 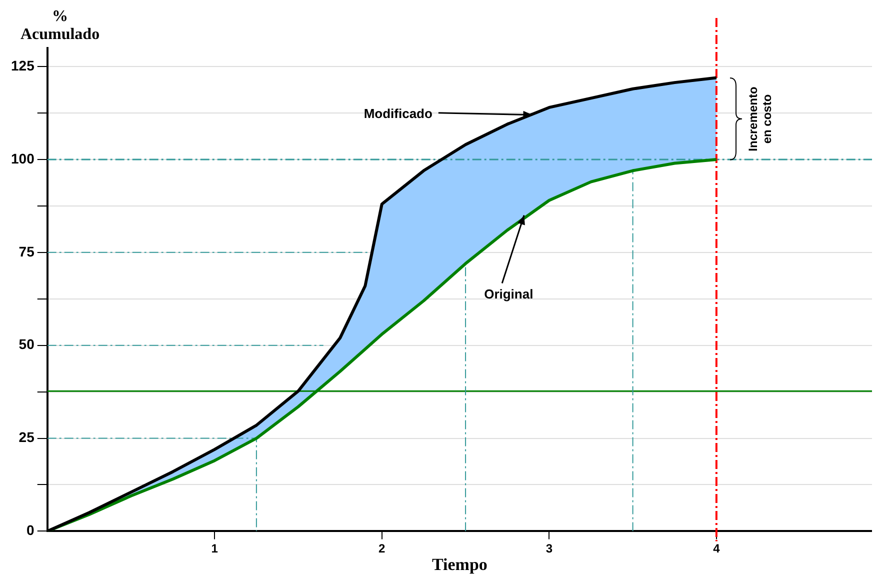 I want to click on y-tick-label: 50, so click(x=26, y=344).